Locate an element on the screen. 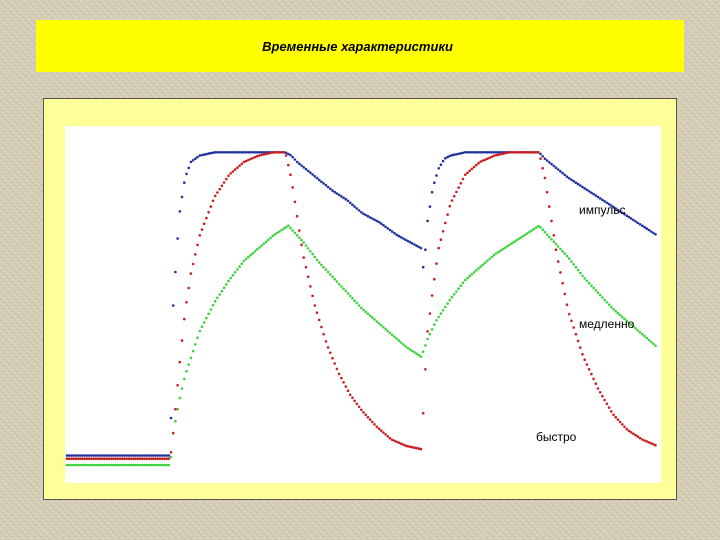 Image resolution: width=720 pixels, height=540 pixels. series-label-fast: быстро is located at coordinates (556, 437).